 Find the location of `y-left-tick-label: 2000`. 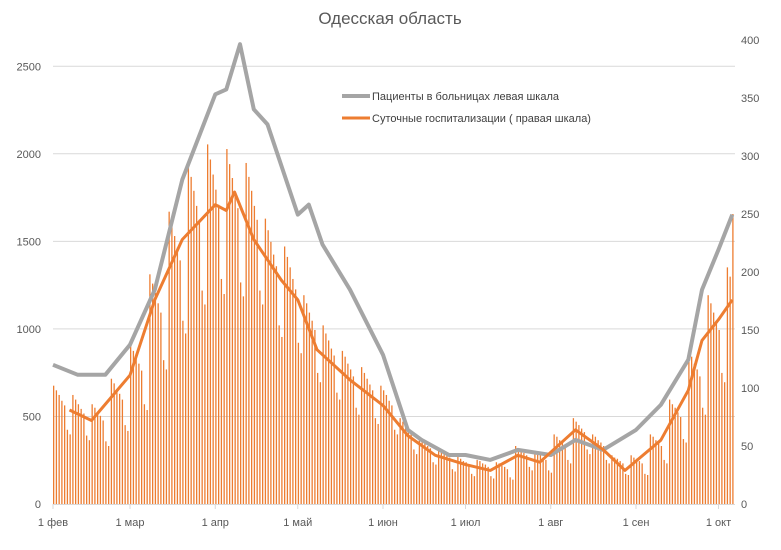

y-left-tick-label: 2000 is located at coordinates (29, 155).